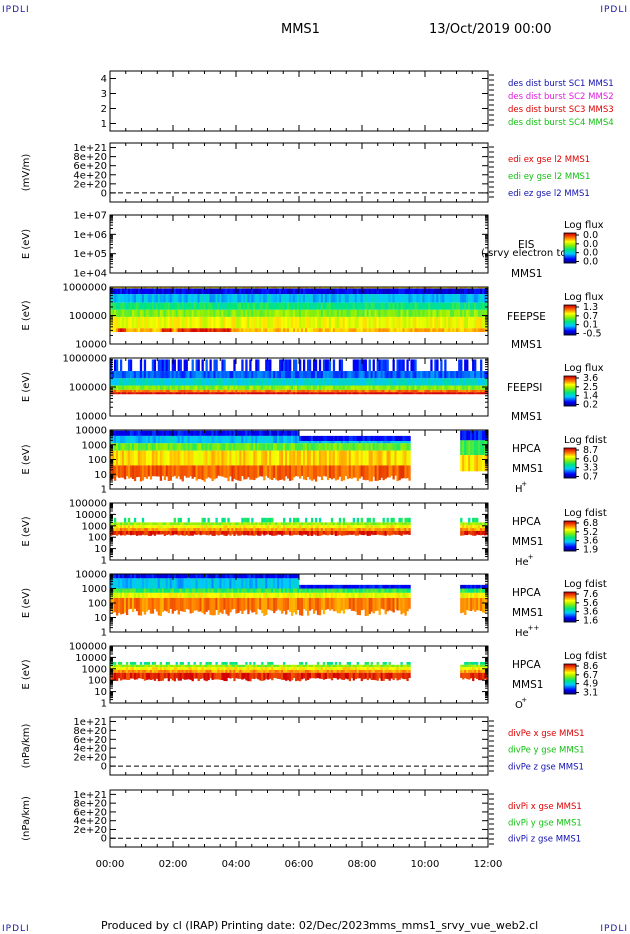 The height and width of the screenshot is (934, 630). Describe the element at coordinates (91, 417) in the screenshot. I see `y-tick-label: 10000` at that location.